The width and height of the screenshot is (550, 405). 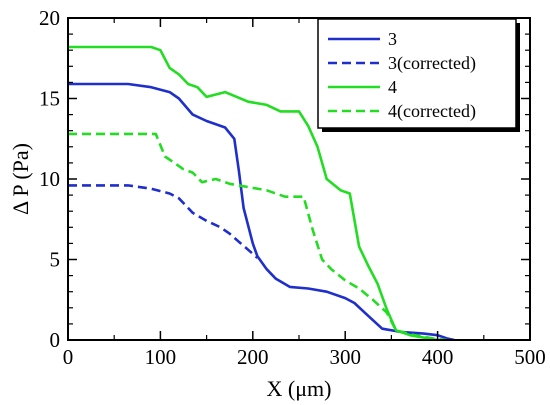 I want to click on x-tick-label: 400, so click(x=438, y=357).